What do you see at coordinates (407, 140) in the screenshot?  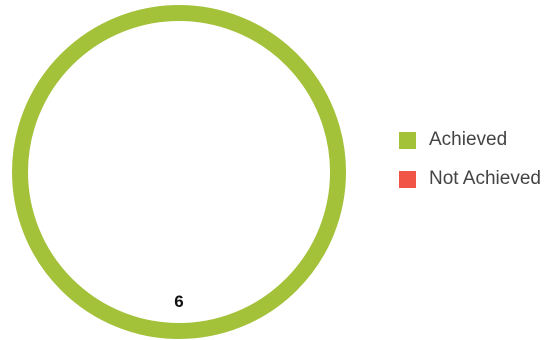 I see `legend-swatch-achieved` at bounding box center [407, 140].